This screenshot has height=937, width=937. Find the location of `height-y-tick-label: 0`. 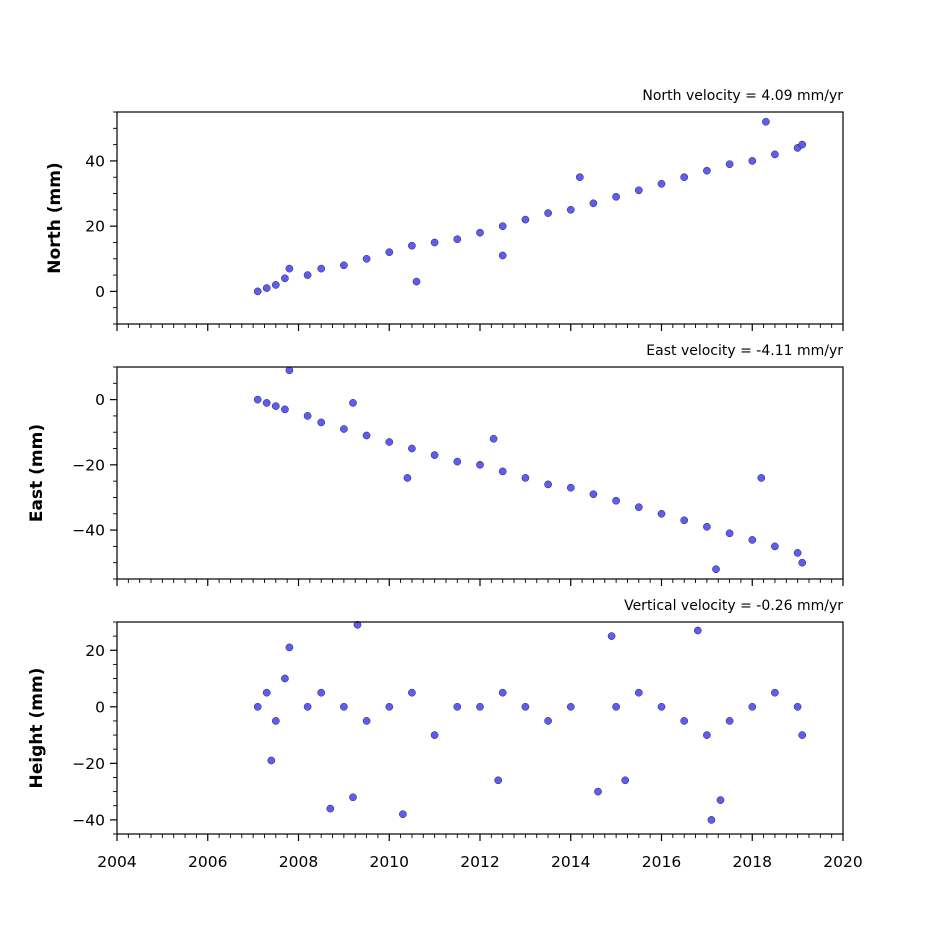

height-y-tick-label: 0 is located at coordinates (100, 707).